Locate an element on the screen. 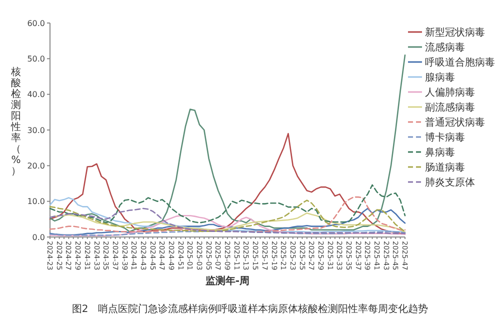 The height and width of the screenshot is (321, 500). legend-label: 新型冠状病毒 is located at coordinates (455, 32).